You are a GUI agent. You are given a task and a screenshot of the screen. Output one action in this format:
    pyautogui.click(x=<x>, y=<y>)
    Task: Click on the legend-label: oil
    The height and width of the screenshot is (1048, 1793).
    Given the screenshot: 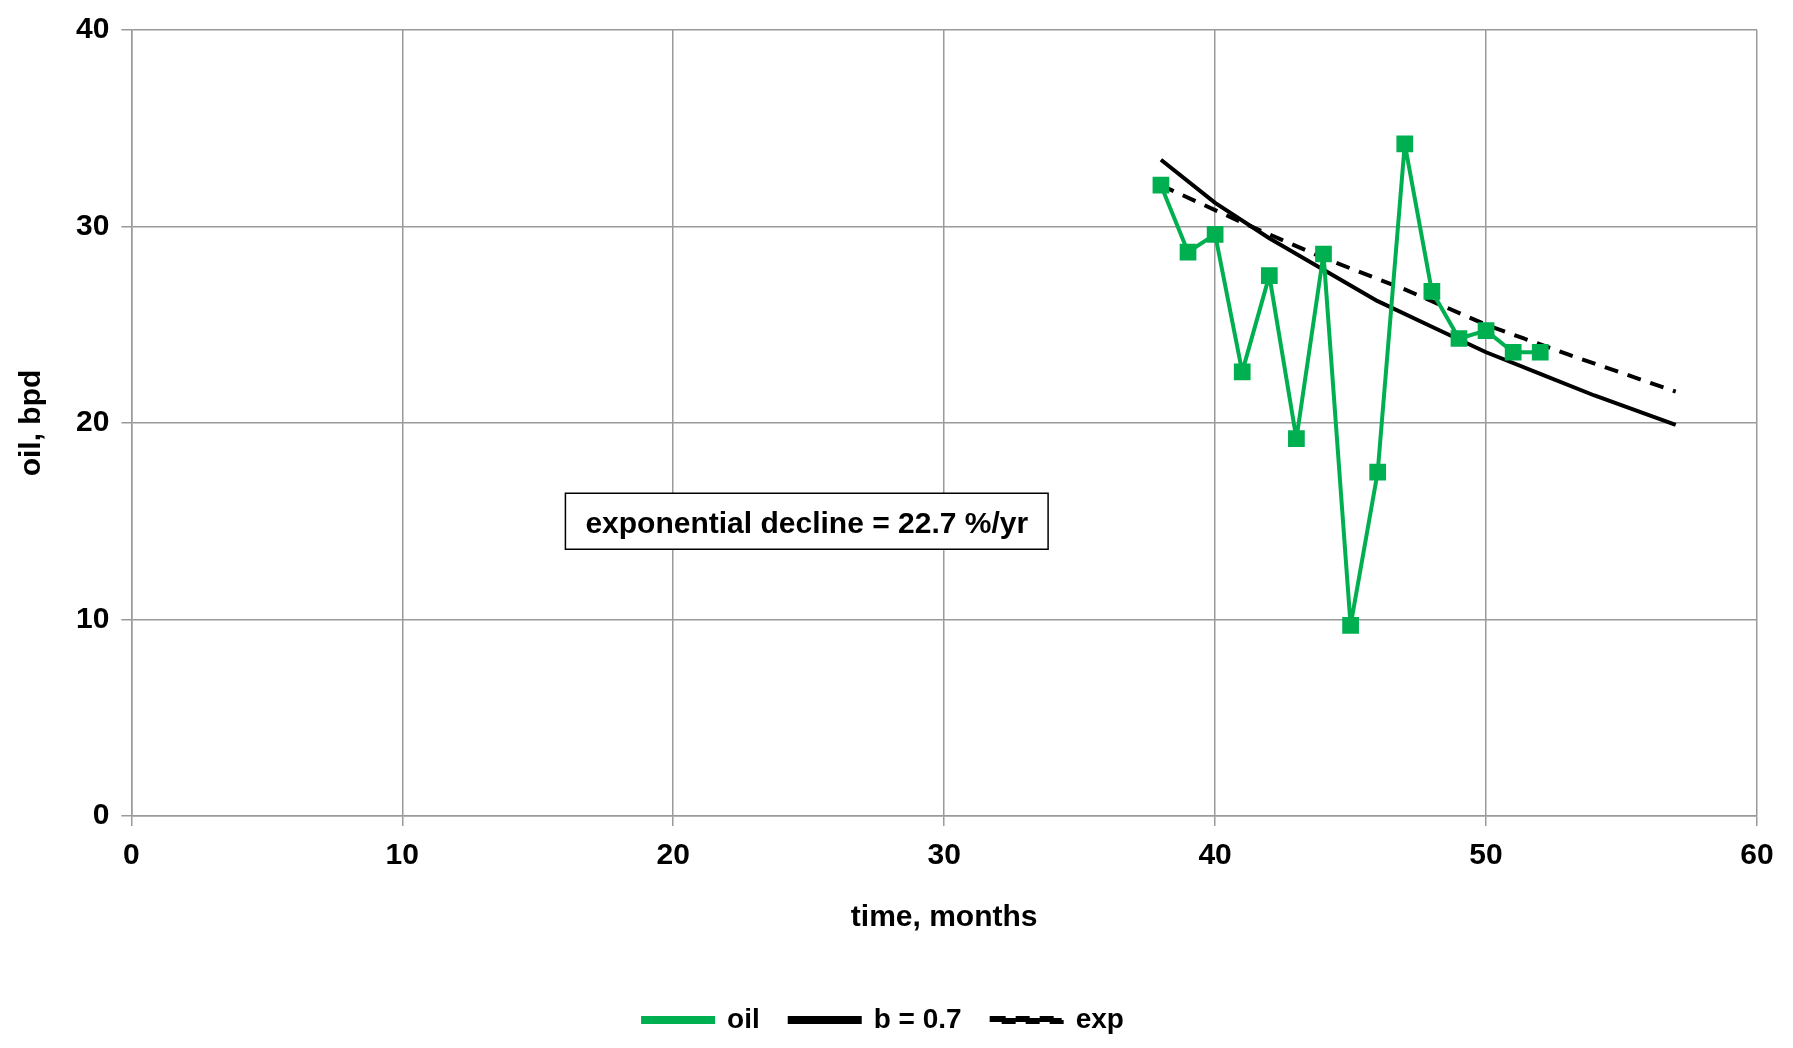 What is the action you would take?
    pyautogui.click(x=743, y=1018)
    